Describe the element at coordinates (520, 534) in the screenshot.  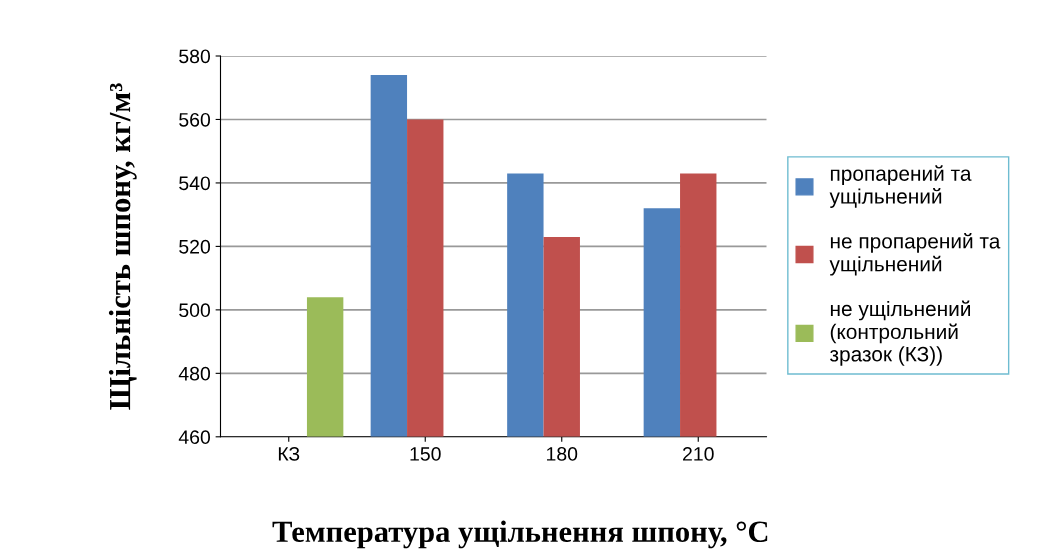
I see `x-axis-title: Температура ущільнення шпону, °С` at that location.